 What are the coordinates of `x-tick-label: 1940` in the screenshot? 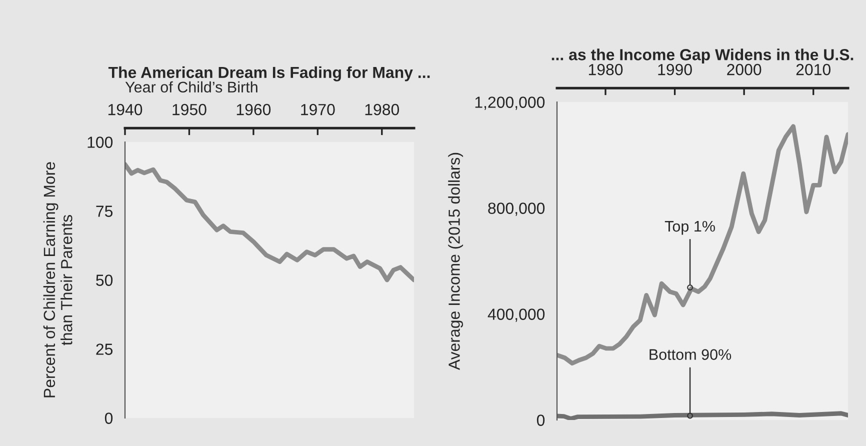 It's located at (125, 110).